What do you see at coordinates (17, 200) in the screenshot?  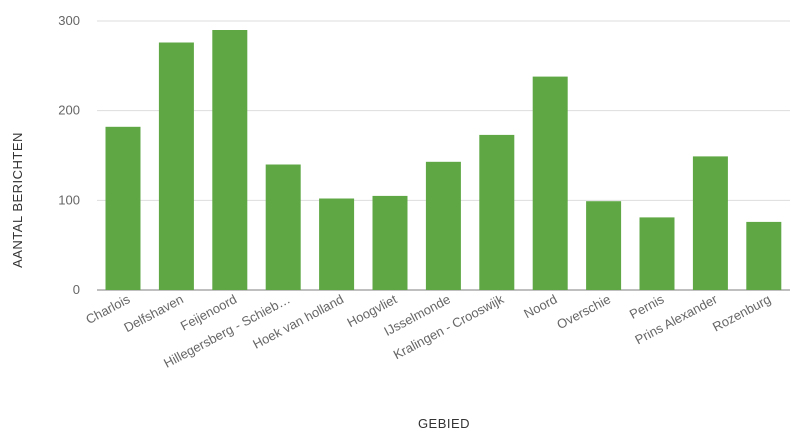 I see `y-axis-title: AANTAL BERICHTEN` at bounding box center [17, 200].